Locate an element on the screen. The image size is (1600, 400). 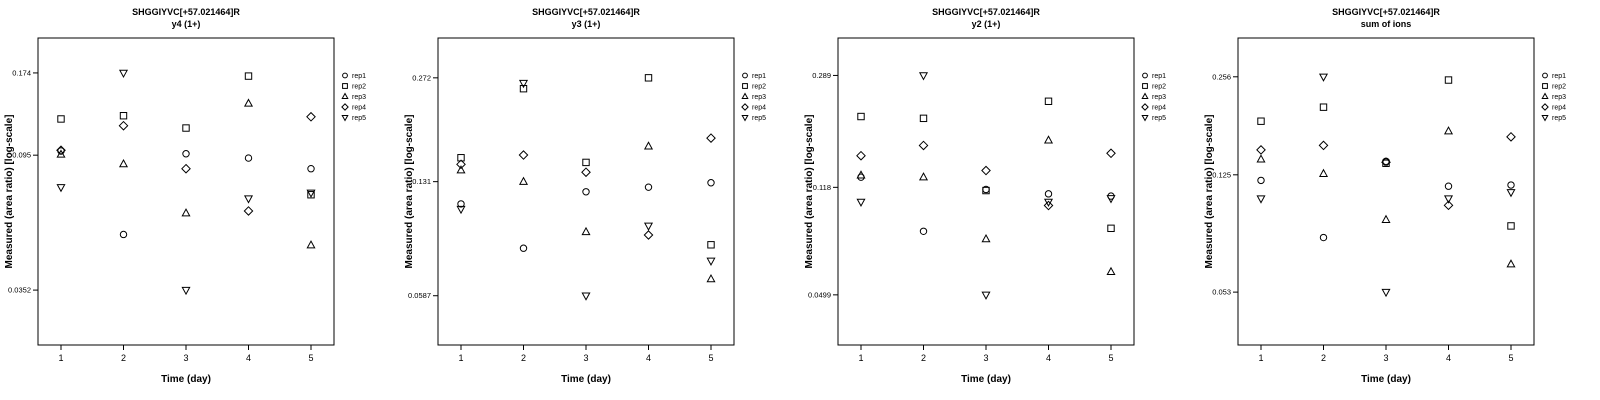
point-rep5-day5 is located at coordinates (311, 193).